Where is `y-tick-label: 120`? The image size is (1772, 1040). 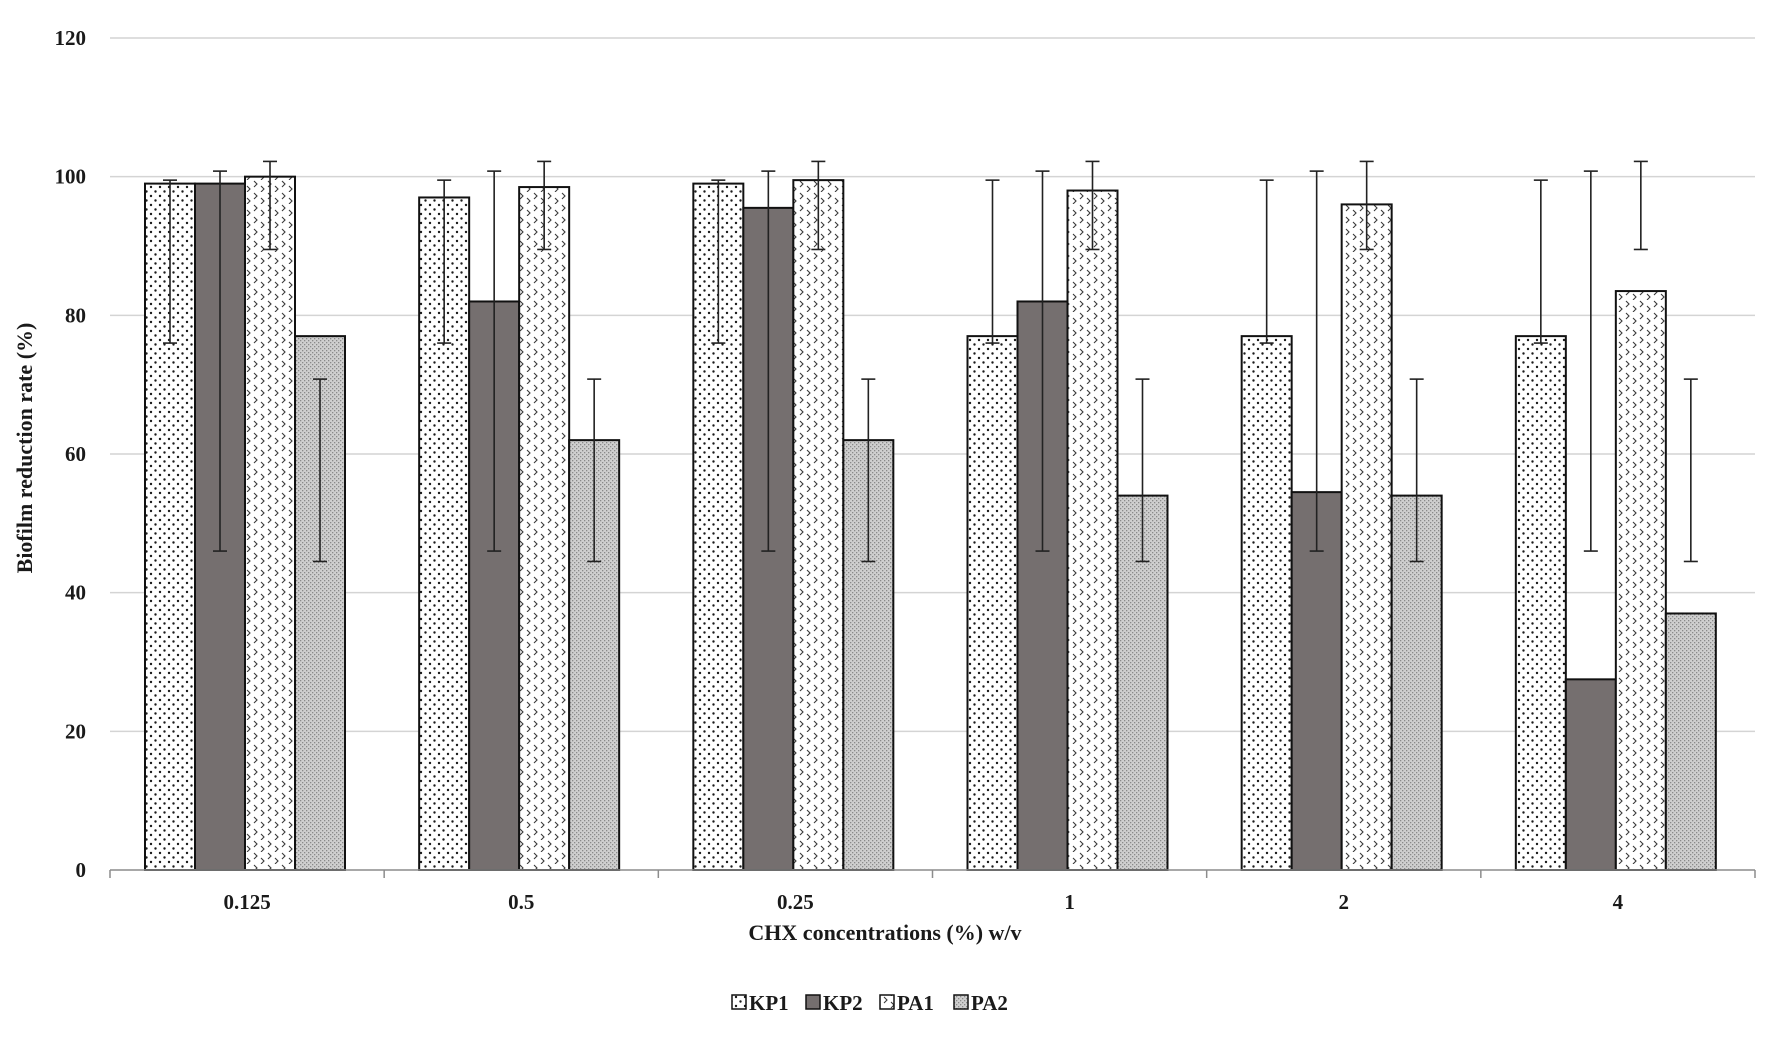
y-tick-label: 120 is located at coordinates (71, 38).